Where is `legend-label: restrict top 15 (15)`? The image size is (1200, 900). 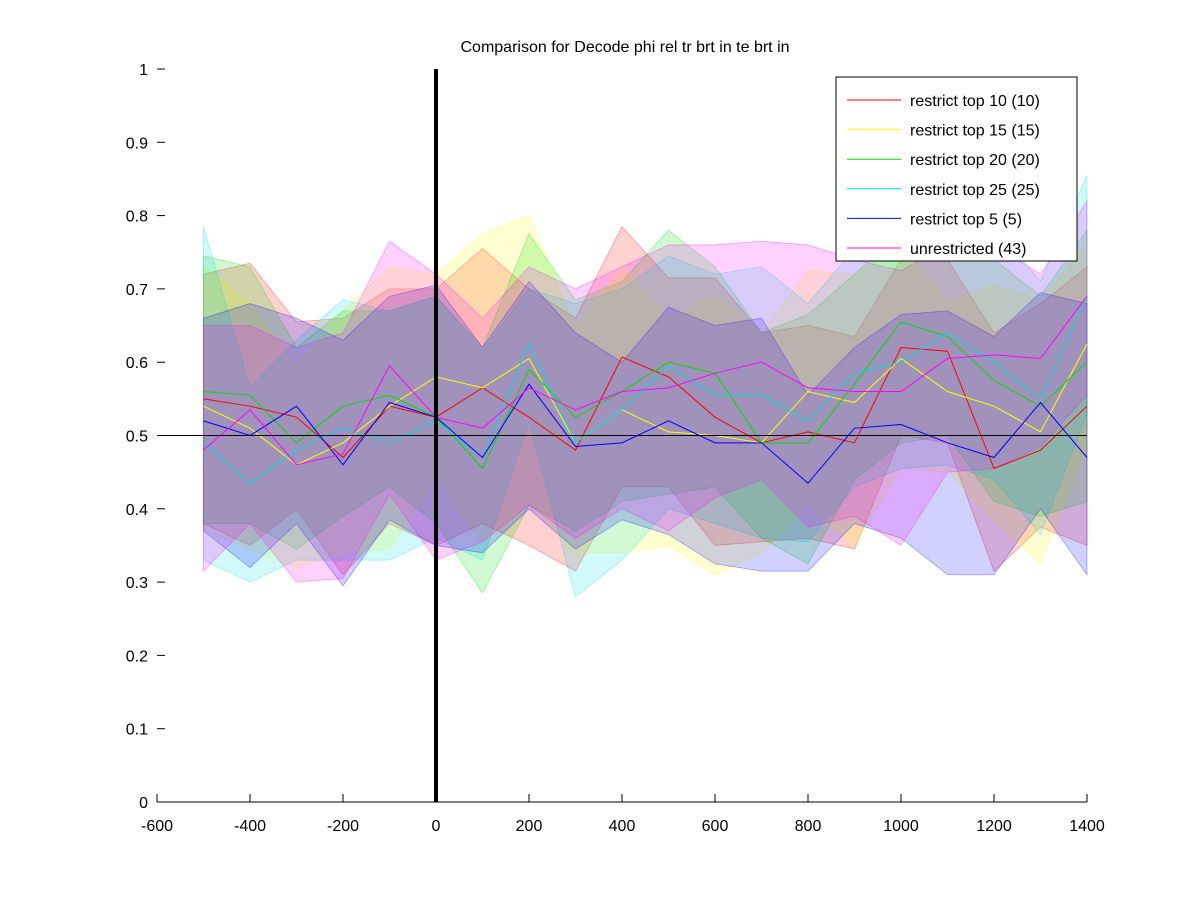
legend-label: restrict top 15 (15) is located at coordinates (975, 131).